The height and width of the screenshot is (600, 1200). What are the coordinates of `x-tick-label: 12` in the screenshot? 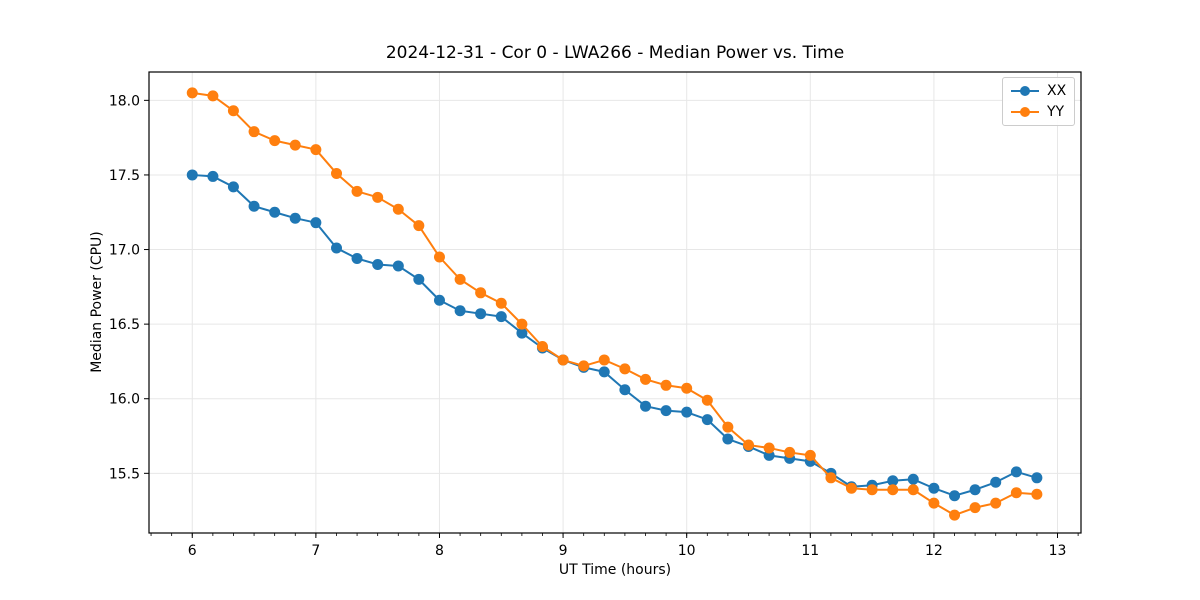 It's located at (934, 551).